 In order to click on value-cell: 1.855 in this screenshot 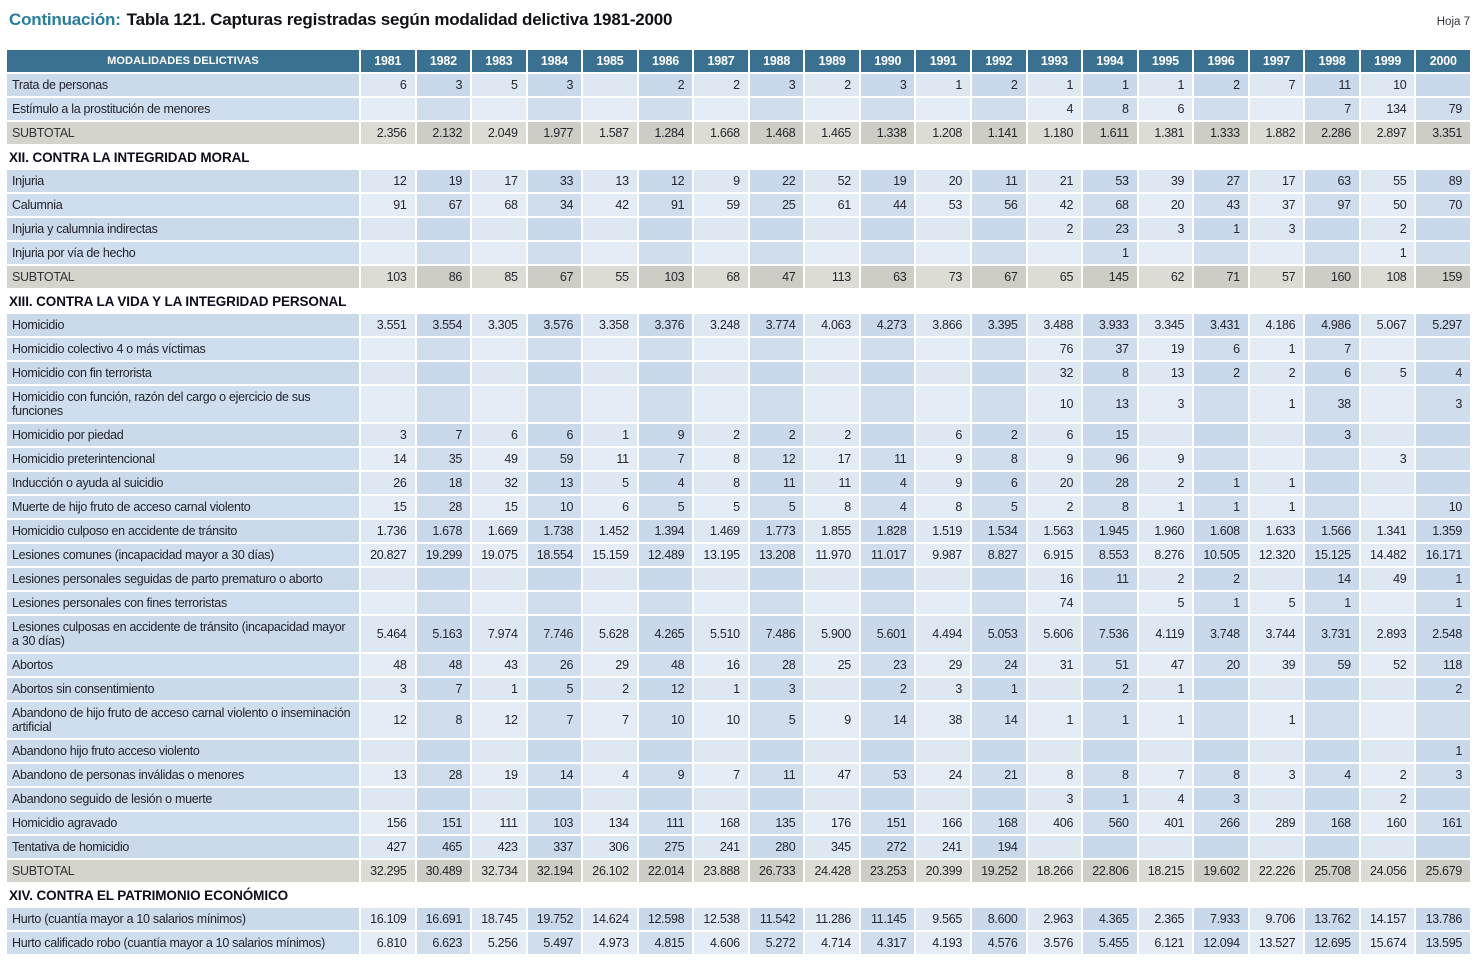, I will do `click(832, 531)`.